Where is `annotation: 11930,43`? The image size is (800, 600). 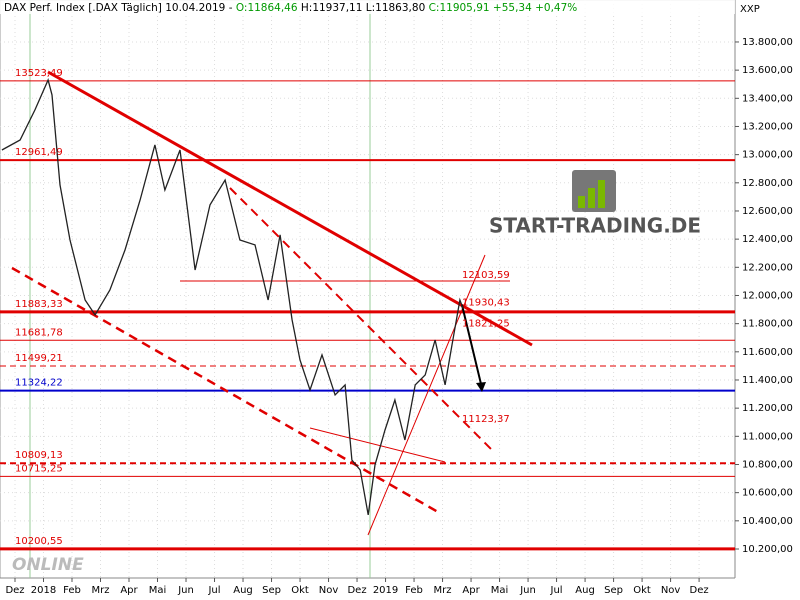
annotation: 11930,43 is located at coordinates (486, 302).